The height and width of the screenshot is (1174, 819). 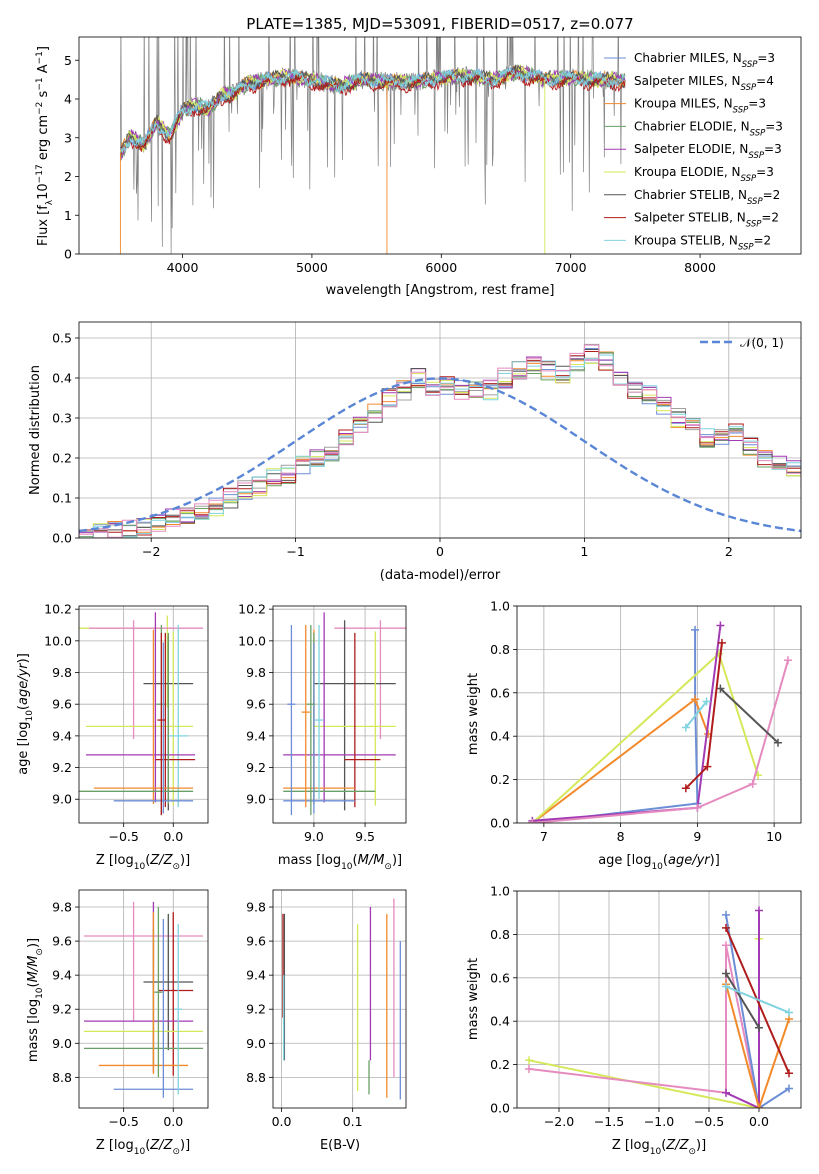 I want to click on observed-spectrum, so click(x=373, y=145).